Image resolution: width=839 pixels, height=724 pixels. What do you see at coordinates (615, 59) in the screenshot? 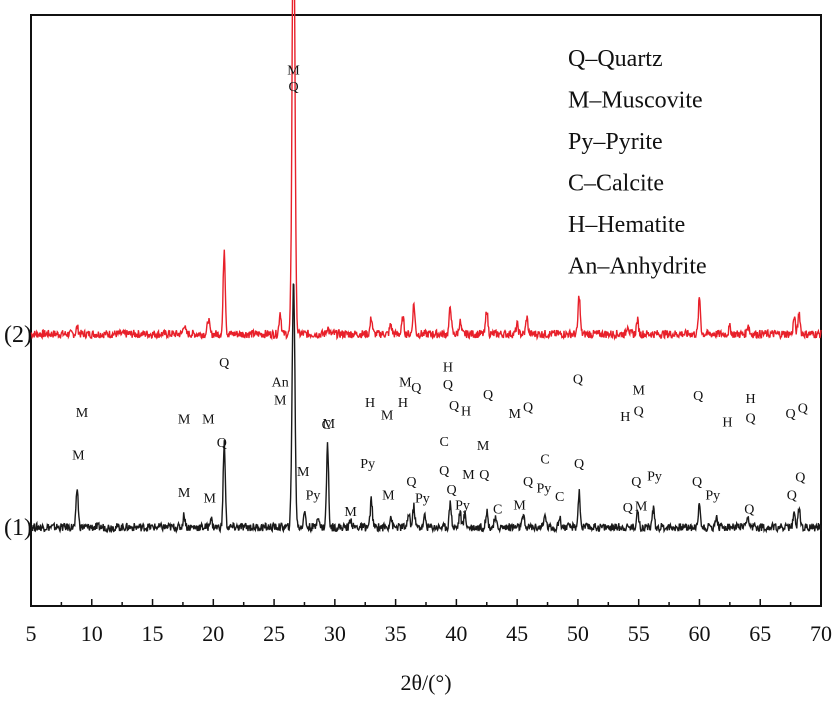
I see `legend-entry: Q–Quartz` at bounding box center [615, 59].